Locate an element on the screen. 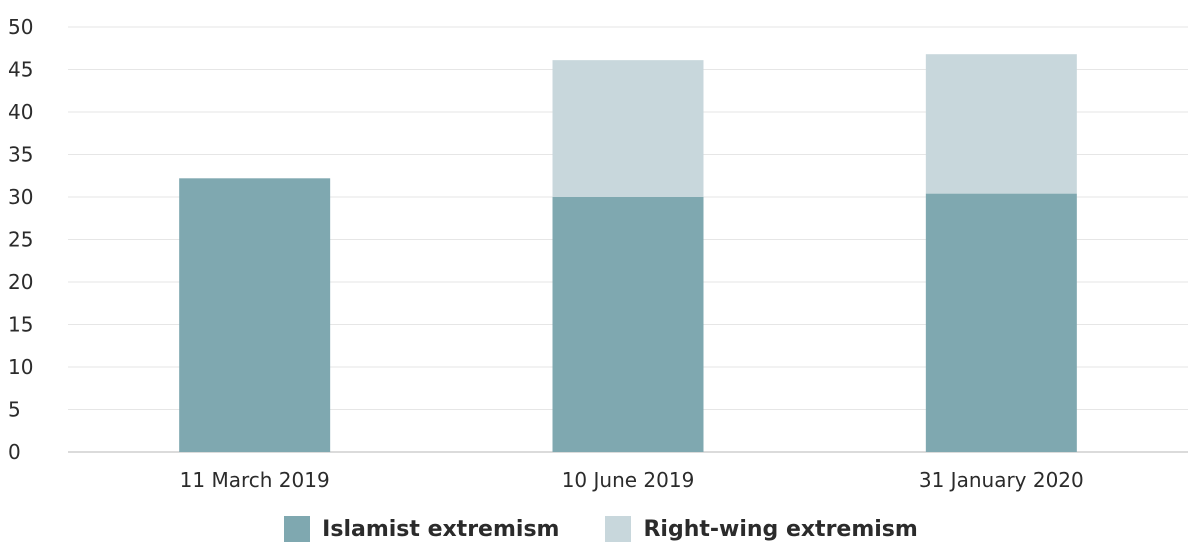 The width and height of the screenshot is (1202, 545). legend: Islamist extremism Right-wing extremism is located at coordinates (601, 529).